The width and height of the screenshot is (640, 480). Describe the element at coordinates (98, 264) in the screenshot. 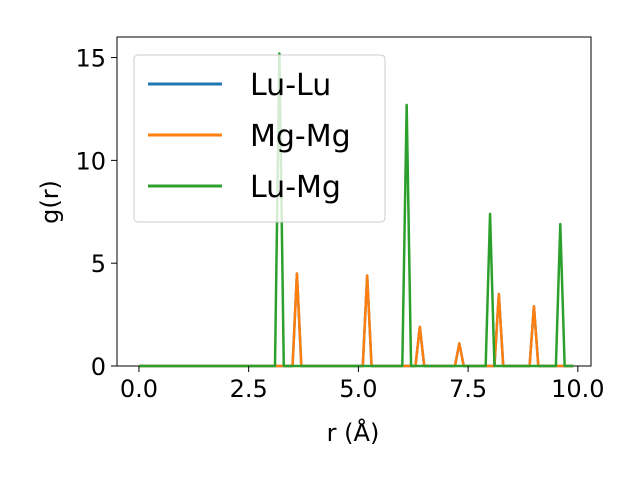

I see `y-tick-label: 5` at that location.